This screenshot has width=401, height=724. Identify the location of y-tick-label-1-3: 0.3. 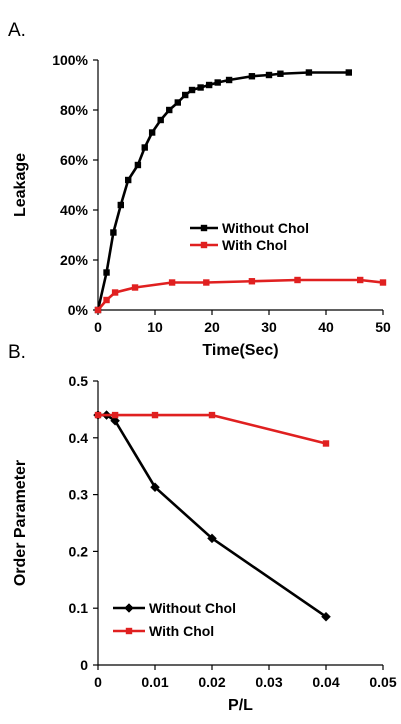
(79, 495).